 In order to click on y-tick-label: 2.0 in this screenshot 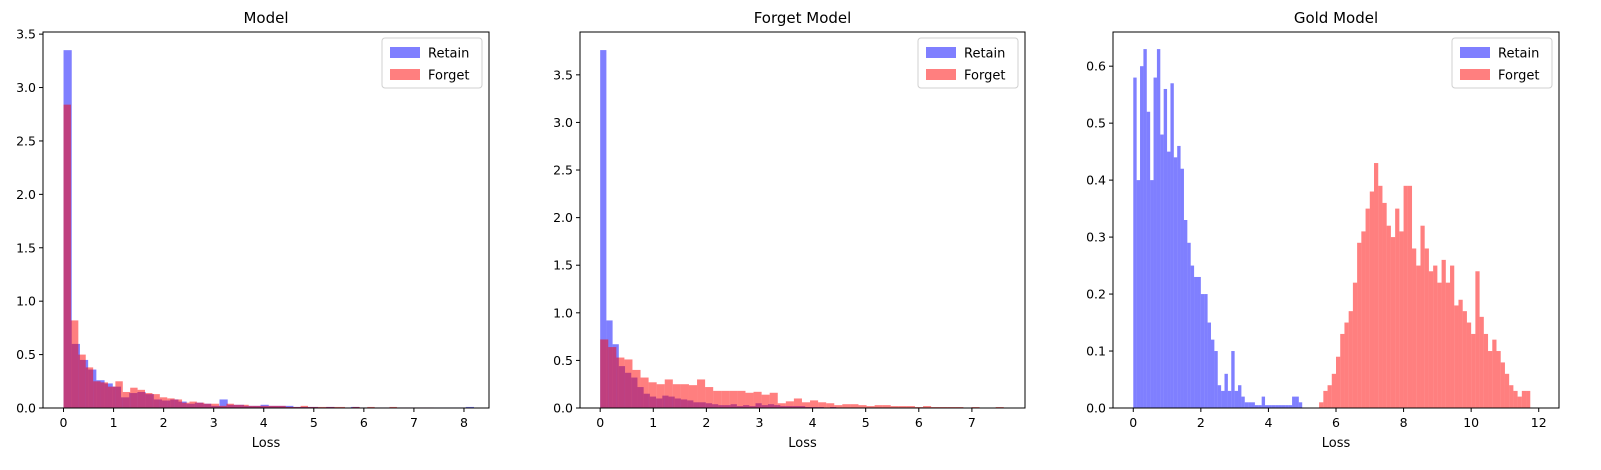, I will do `click(26, 194)`.